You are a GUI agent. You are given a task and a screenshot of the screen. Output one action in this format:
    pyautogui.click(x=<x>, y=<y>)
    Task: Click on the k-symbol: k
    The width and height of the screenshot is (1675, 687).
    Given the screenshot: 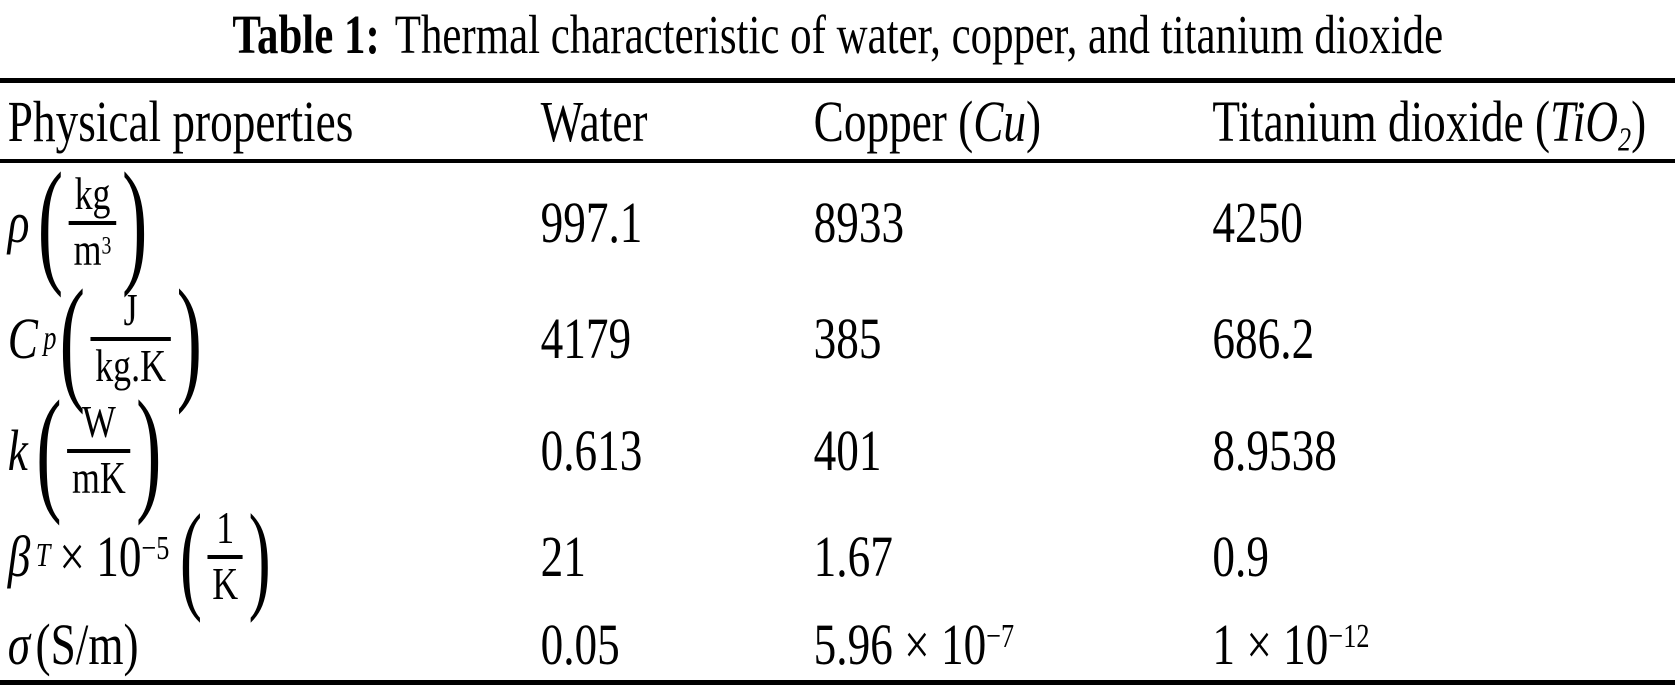 What is the action you would take?
    pyautogui.click(x=17, y=450)
    